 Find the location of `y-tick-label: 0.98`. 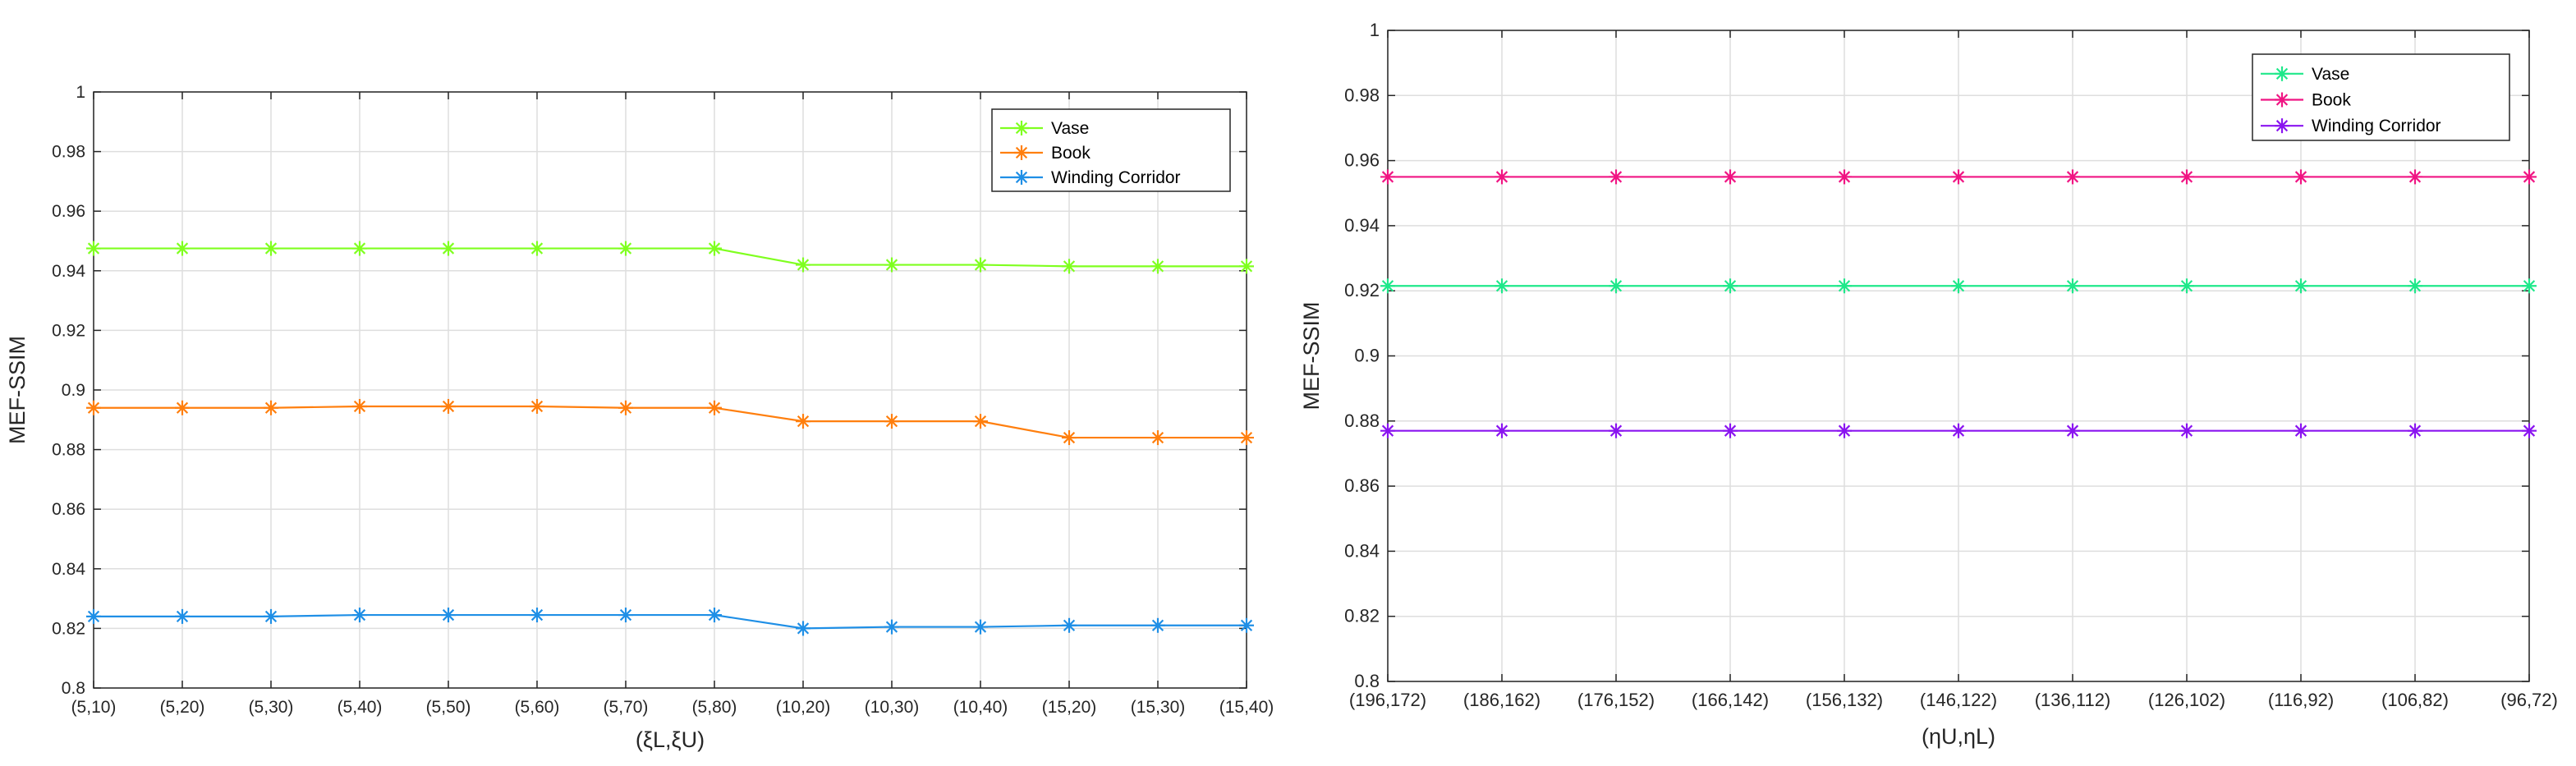

y-tick-label: 0.98 is located at coordinates (1362, 95).